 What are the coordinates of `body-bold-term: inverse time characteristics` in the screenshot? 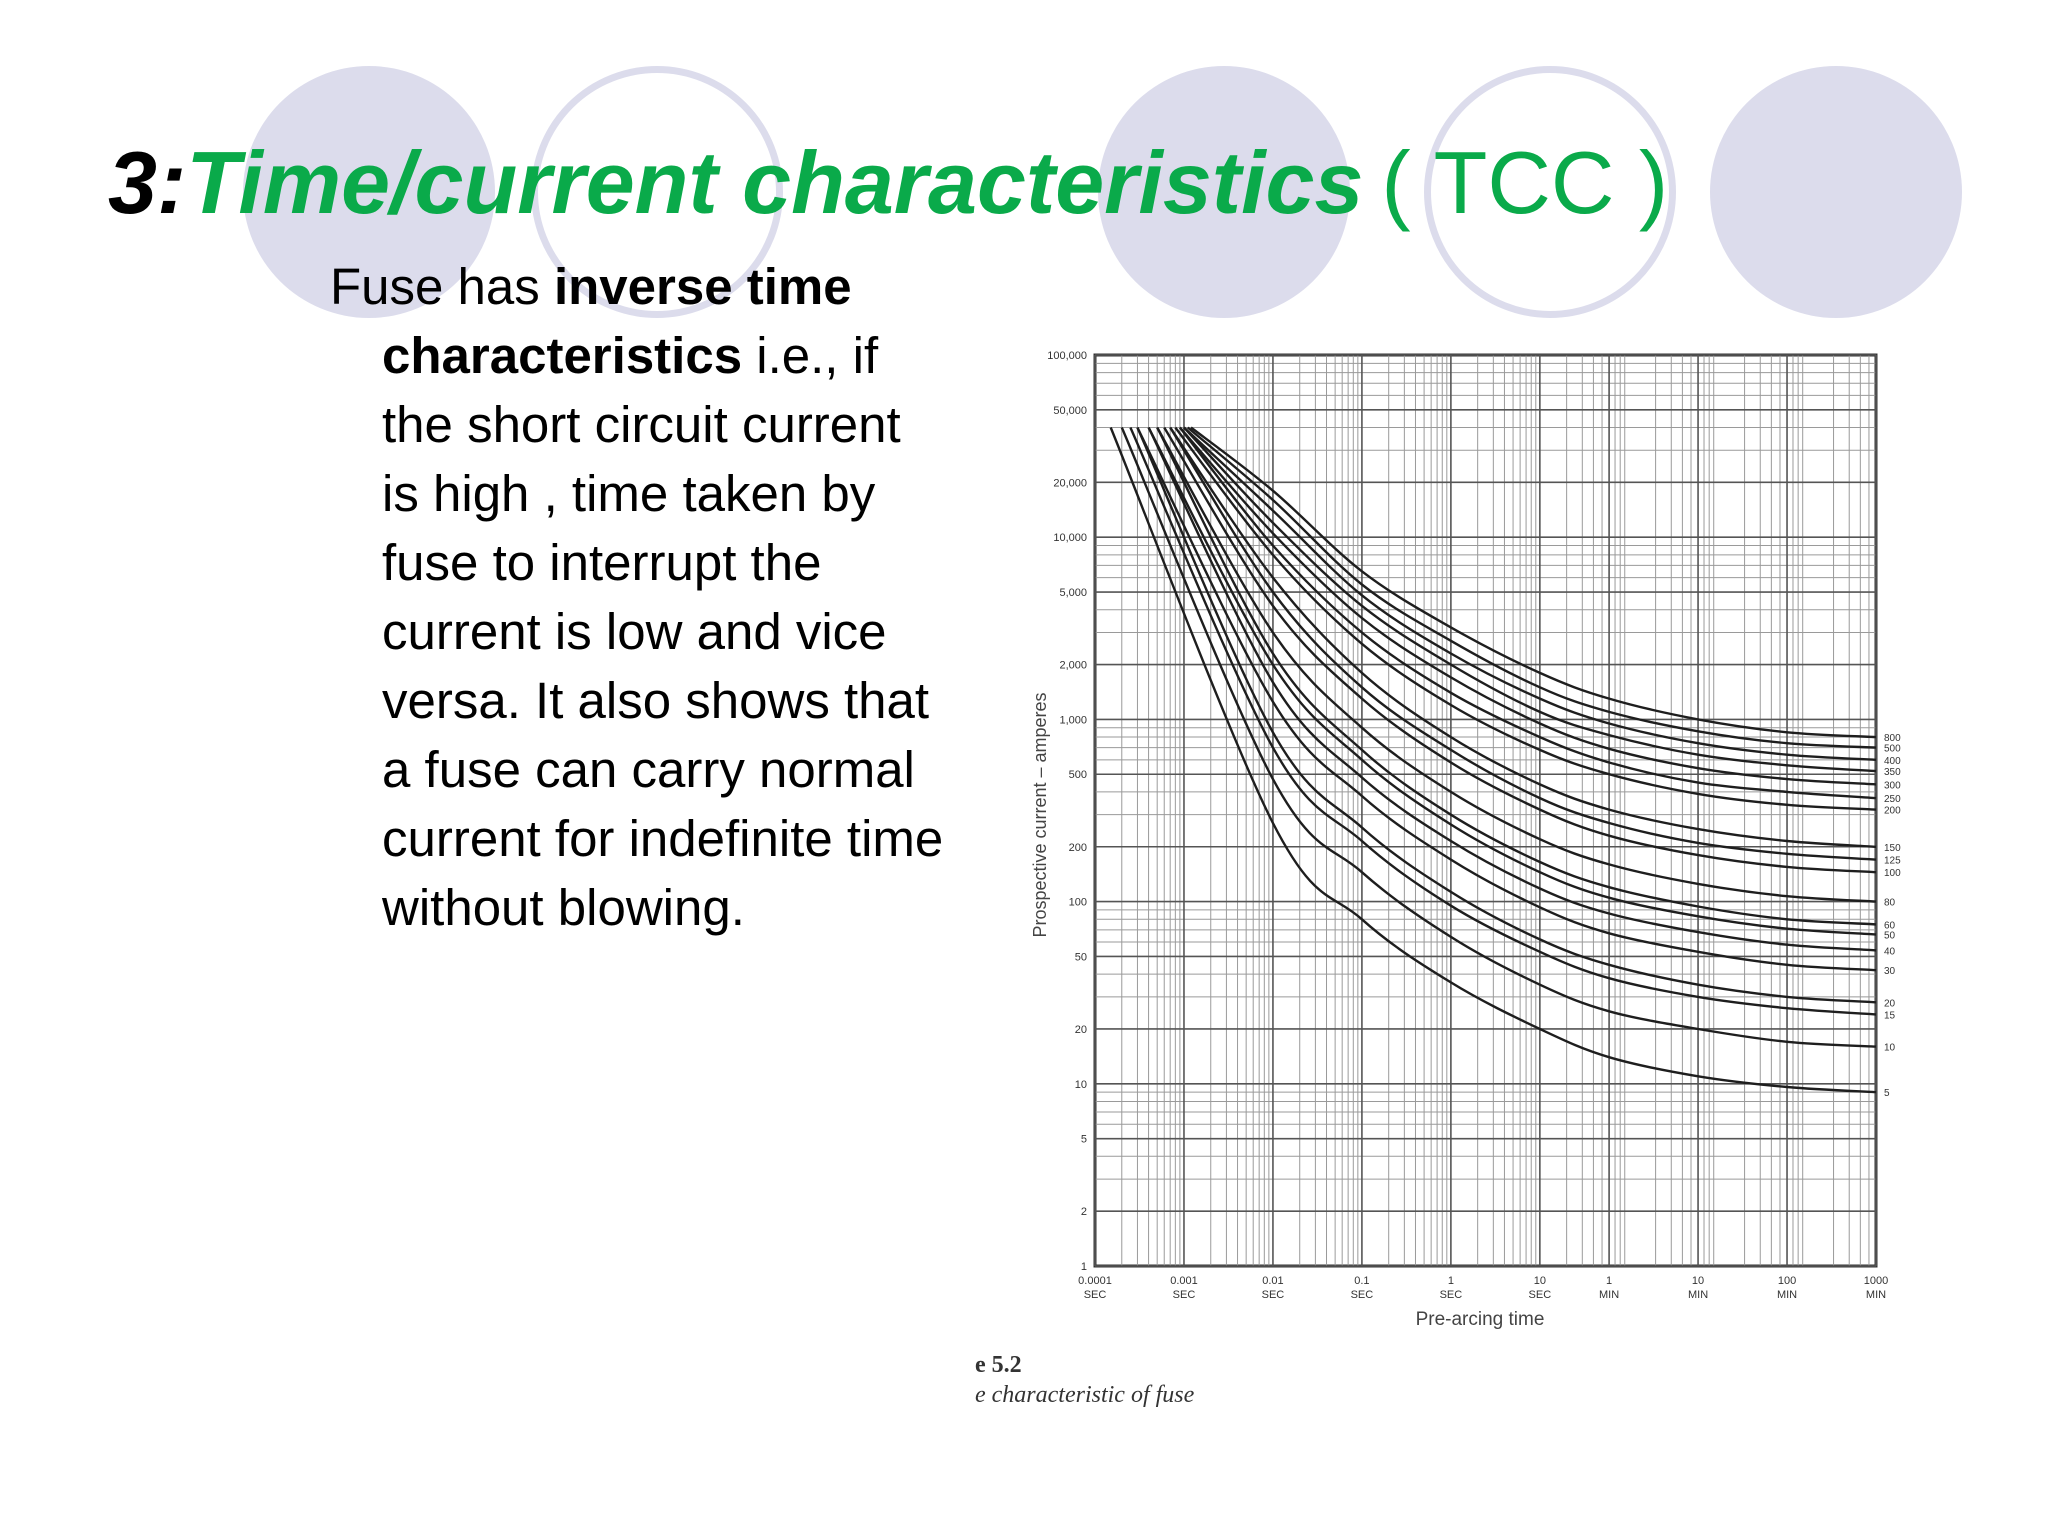 It's located at (617, 321).